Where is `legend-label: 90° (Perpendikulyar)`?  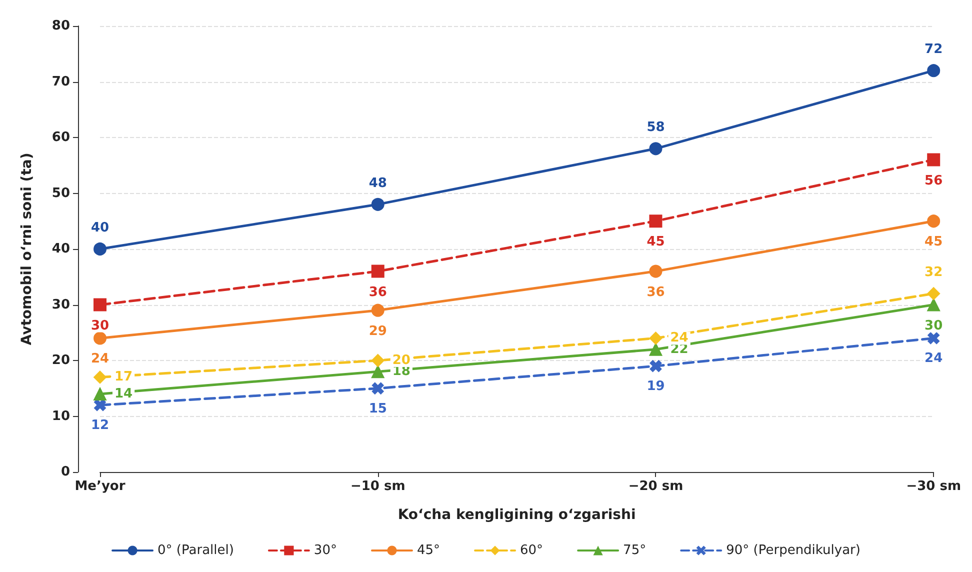
legend-label: 90° (Perpendikulyar) is located at coordinates (793, 550).